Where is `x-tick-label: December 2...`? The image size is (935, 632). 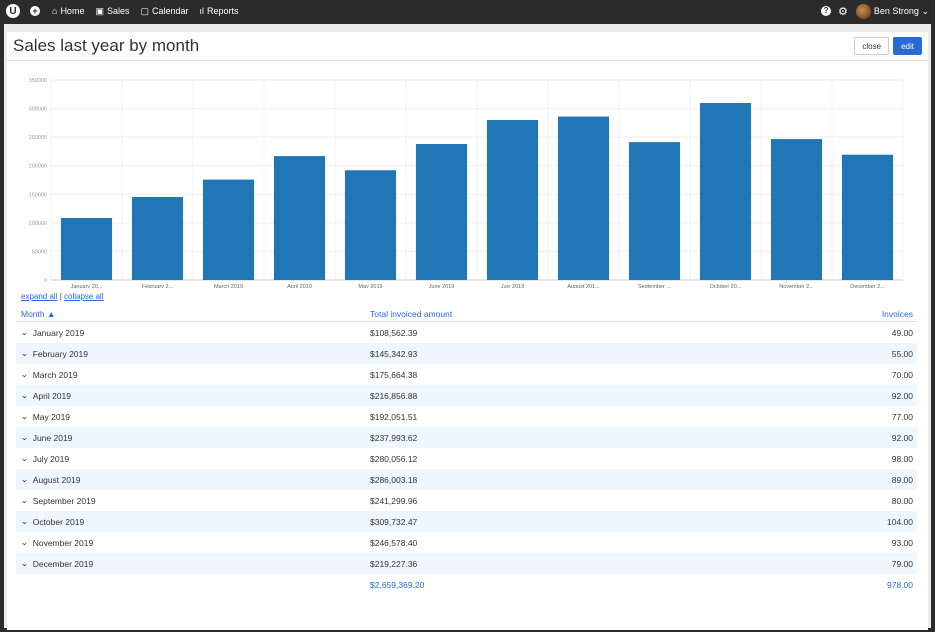 x-tick-label: December 2... is located at coordinates (867, 286).